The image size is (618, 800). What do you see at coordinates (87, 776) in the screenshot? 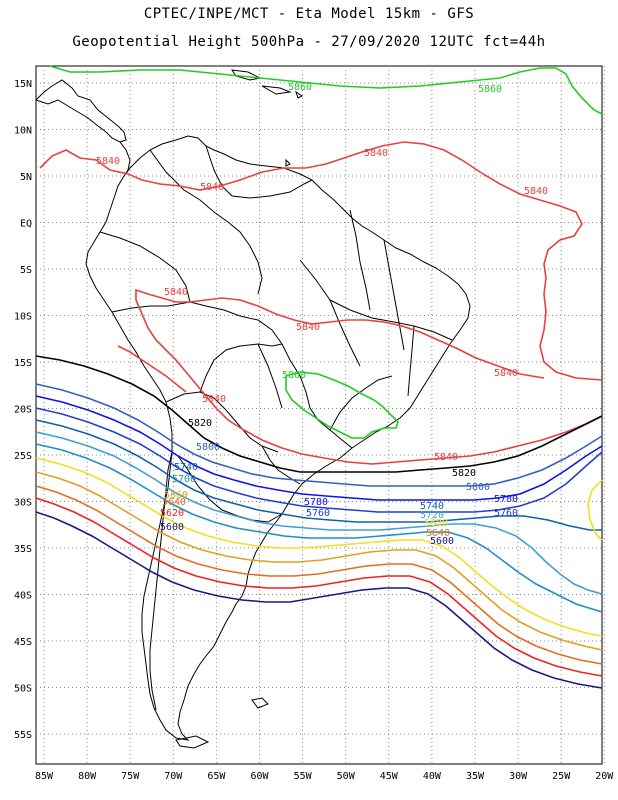
I see `lon-tick-label: 80W` at bounding box center [87, 776].